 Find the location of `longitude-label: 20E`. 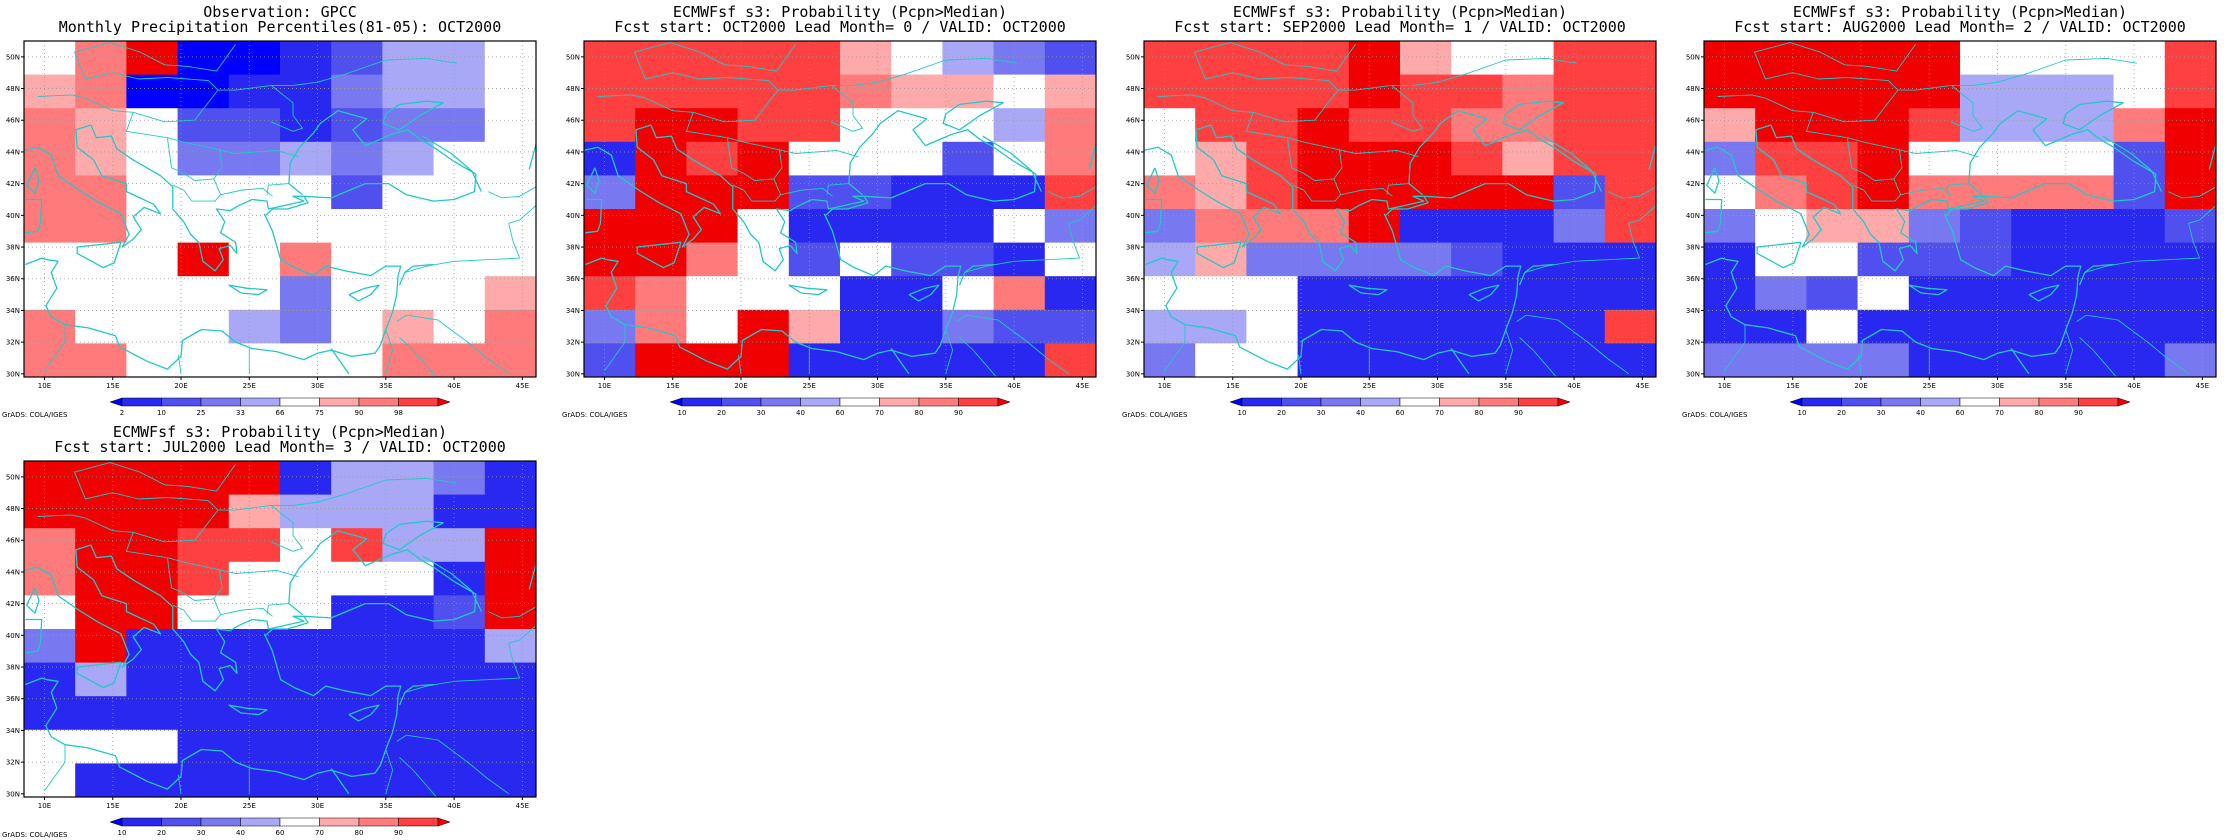

longitude-label: 20E is located at coordinates (180, 386).